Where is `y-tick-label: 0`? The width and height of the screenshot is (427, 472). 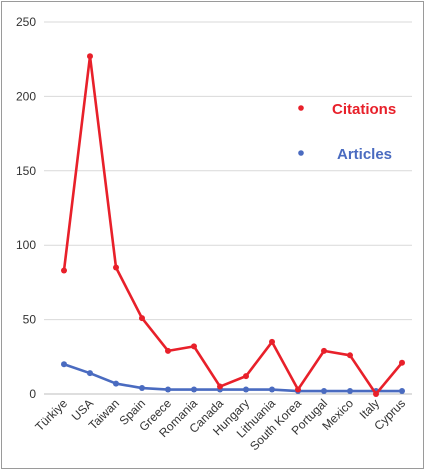
y-tick-label: 0 is located at coordinates (32, 394).